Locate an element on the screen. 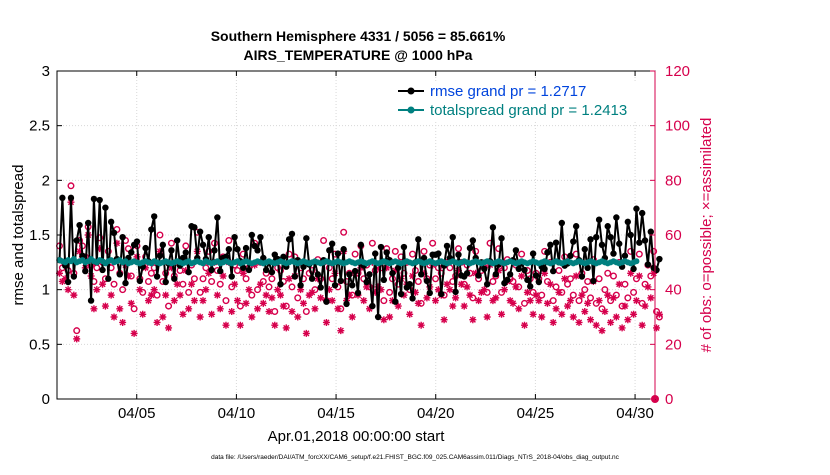  y-right-tick-label: 60 is located at coordinates (673, 235).